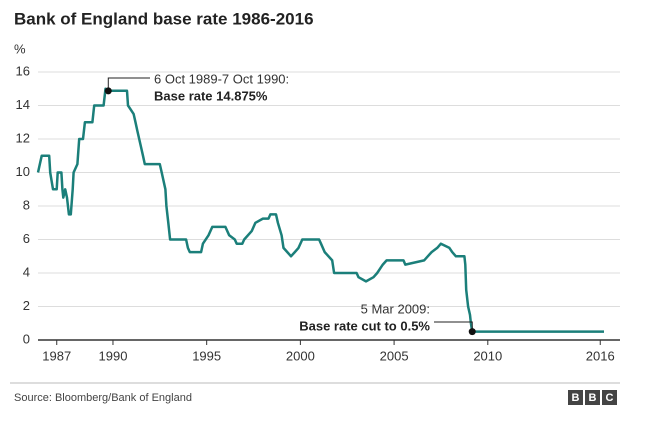 The height and width of the screenshot is (443, 645). What do you see at coordinates (211, 95) in the screenshot?
I see `annotation-text: Base rate 14.875%` at bounding box center [211, 95].